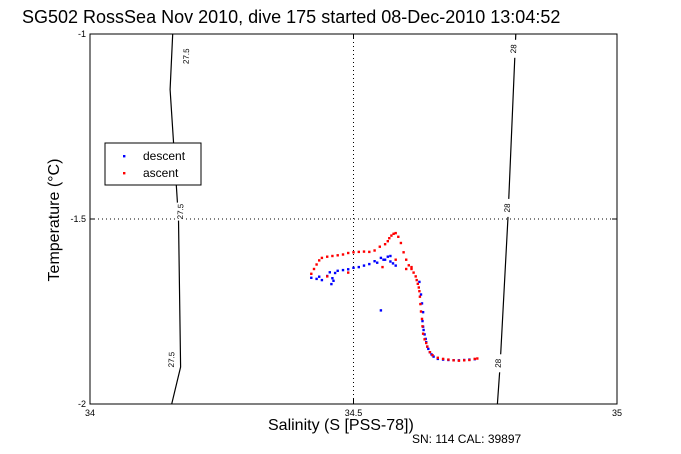 This screenshot has width=681, height=454. Describe the element at coordinates (78, 219) in the screenshot. I see `y-tick-label: -1.5` at that location.